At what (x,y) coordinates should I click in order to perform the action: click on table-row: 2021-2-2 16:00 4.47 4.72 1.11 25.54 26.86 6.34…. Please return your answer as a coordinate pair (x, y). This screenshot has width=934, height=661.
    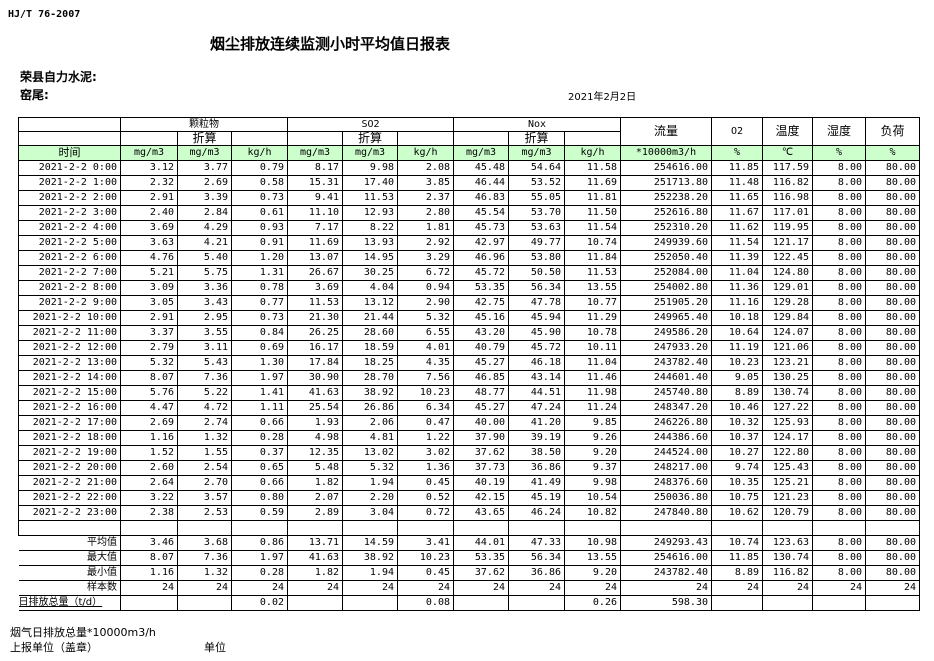
    Looking at the image, I should click on (469, 408).